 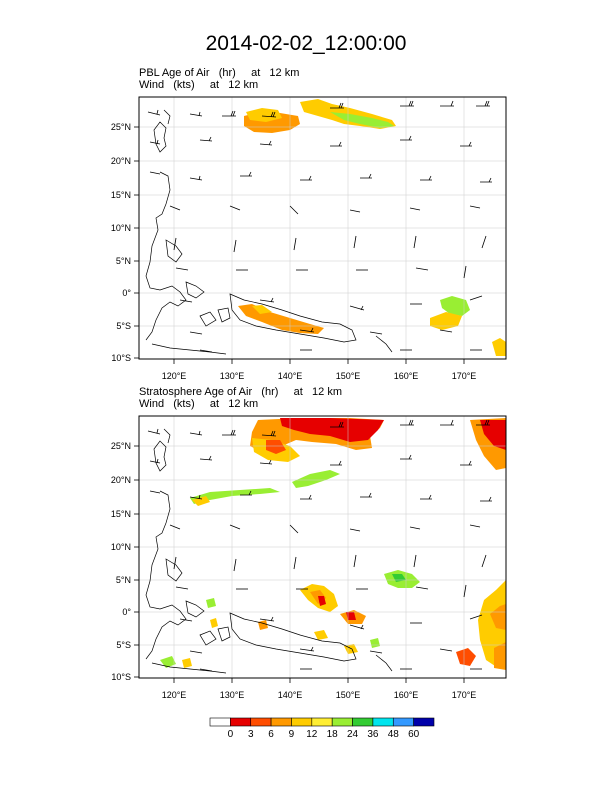 I want to click on colorbar-label: 24, so click(x=352, y=734).